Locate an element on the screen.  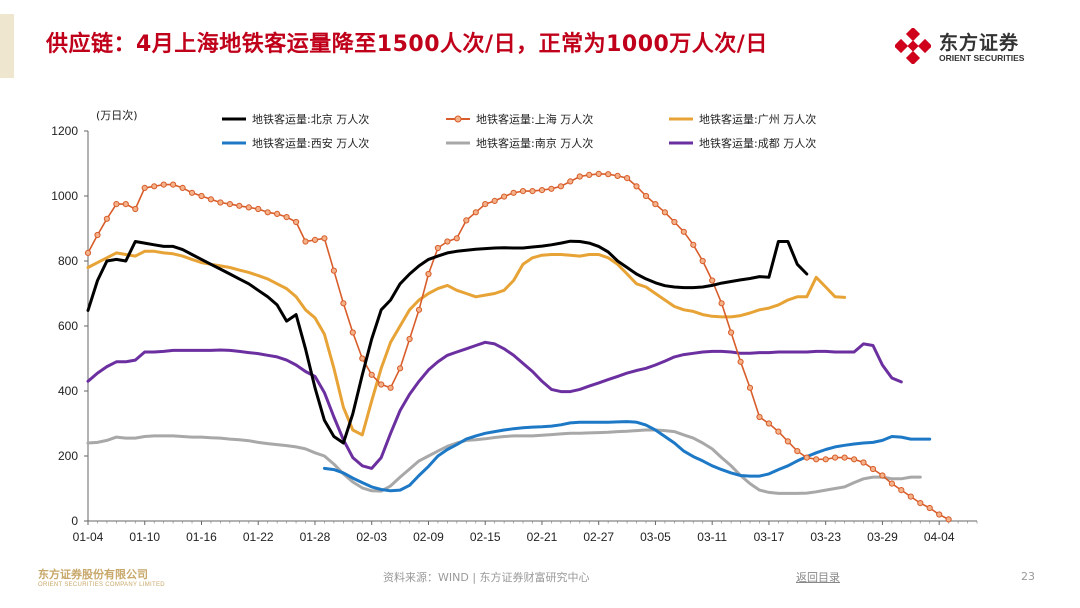
x-tick-label: 02-27 is located at coordinates (598, 537).